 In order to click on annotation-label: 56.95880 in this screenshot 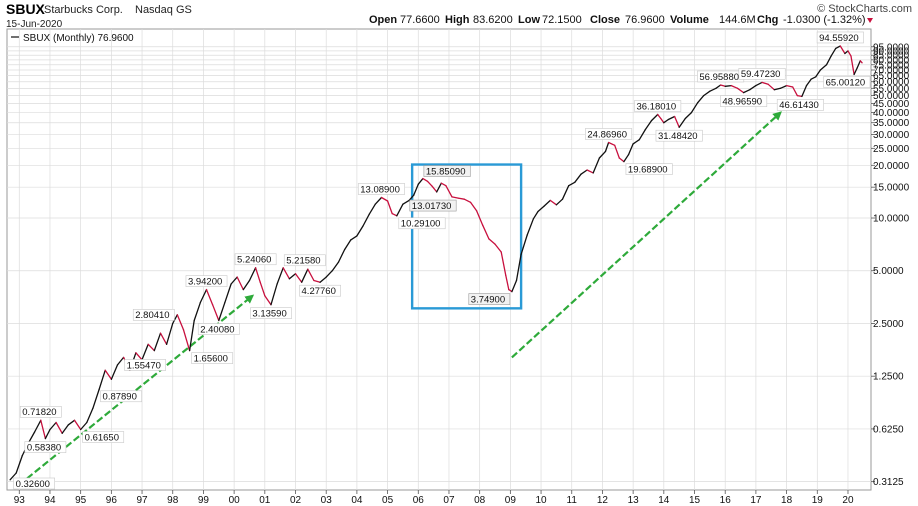, I will do `click(719, 77)`.